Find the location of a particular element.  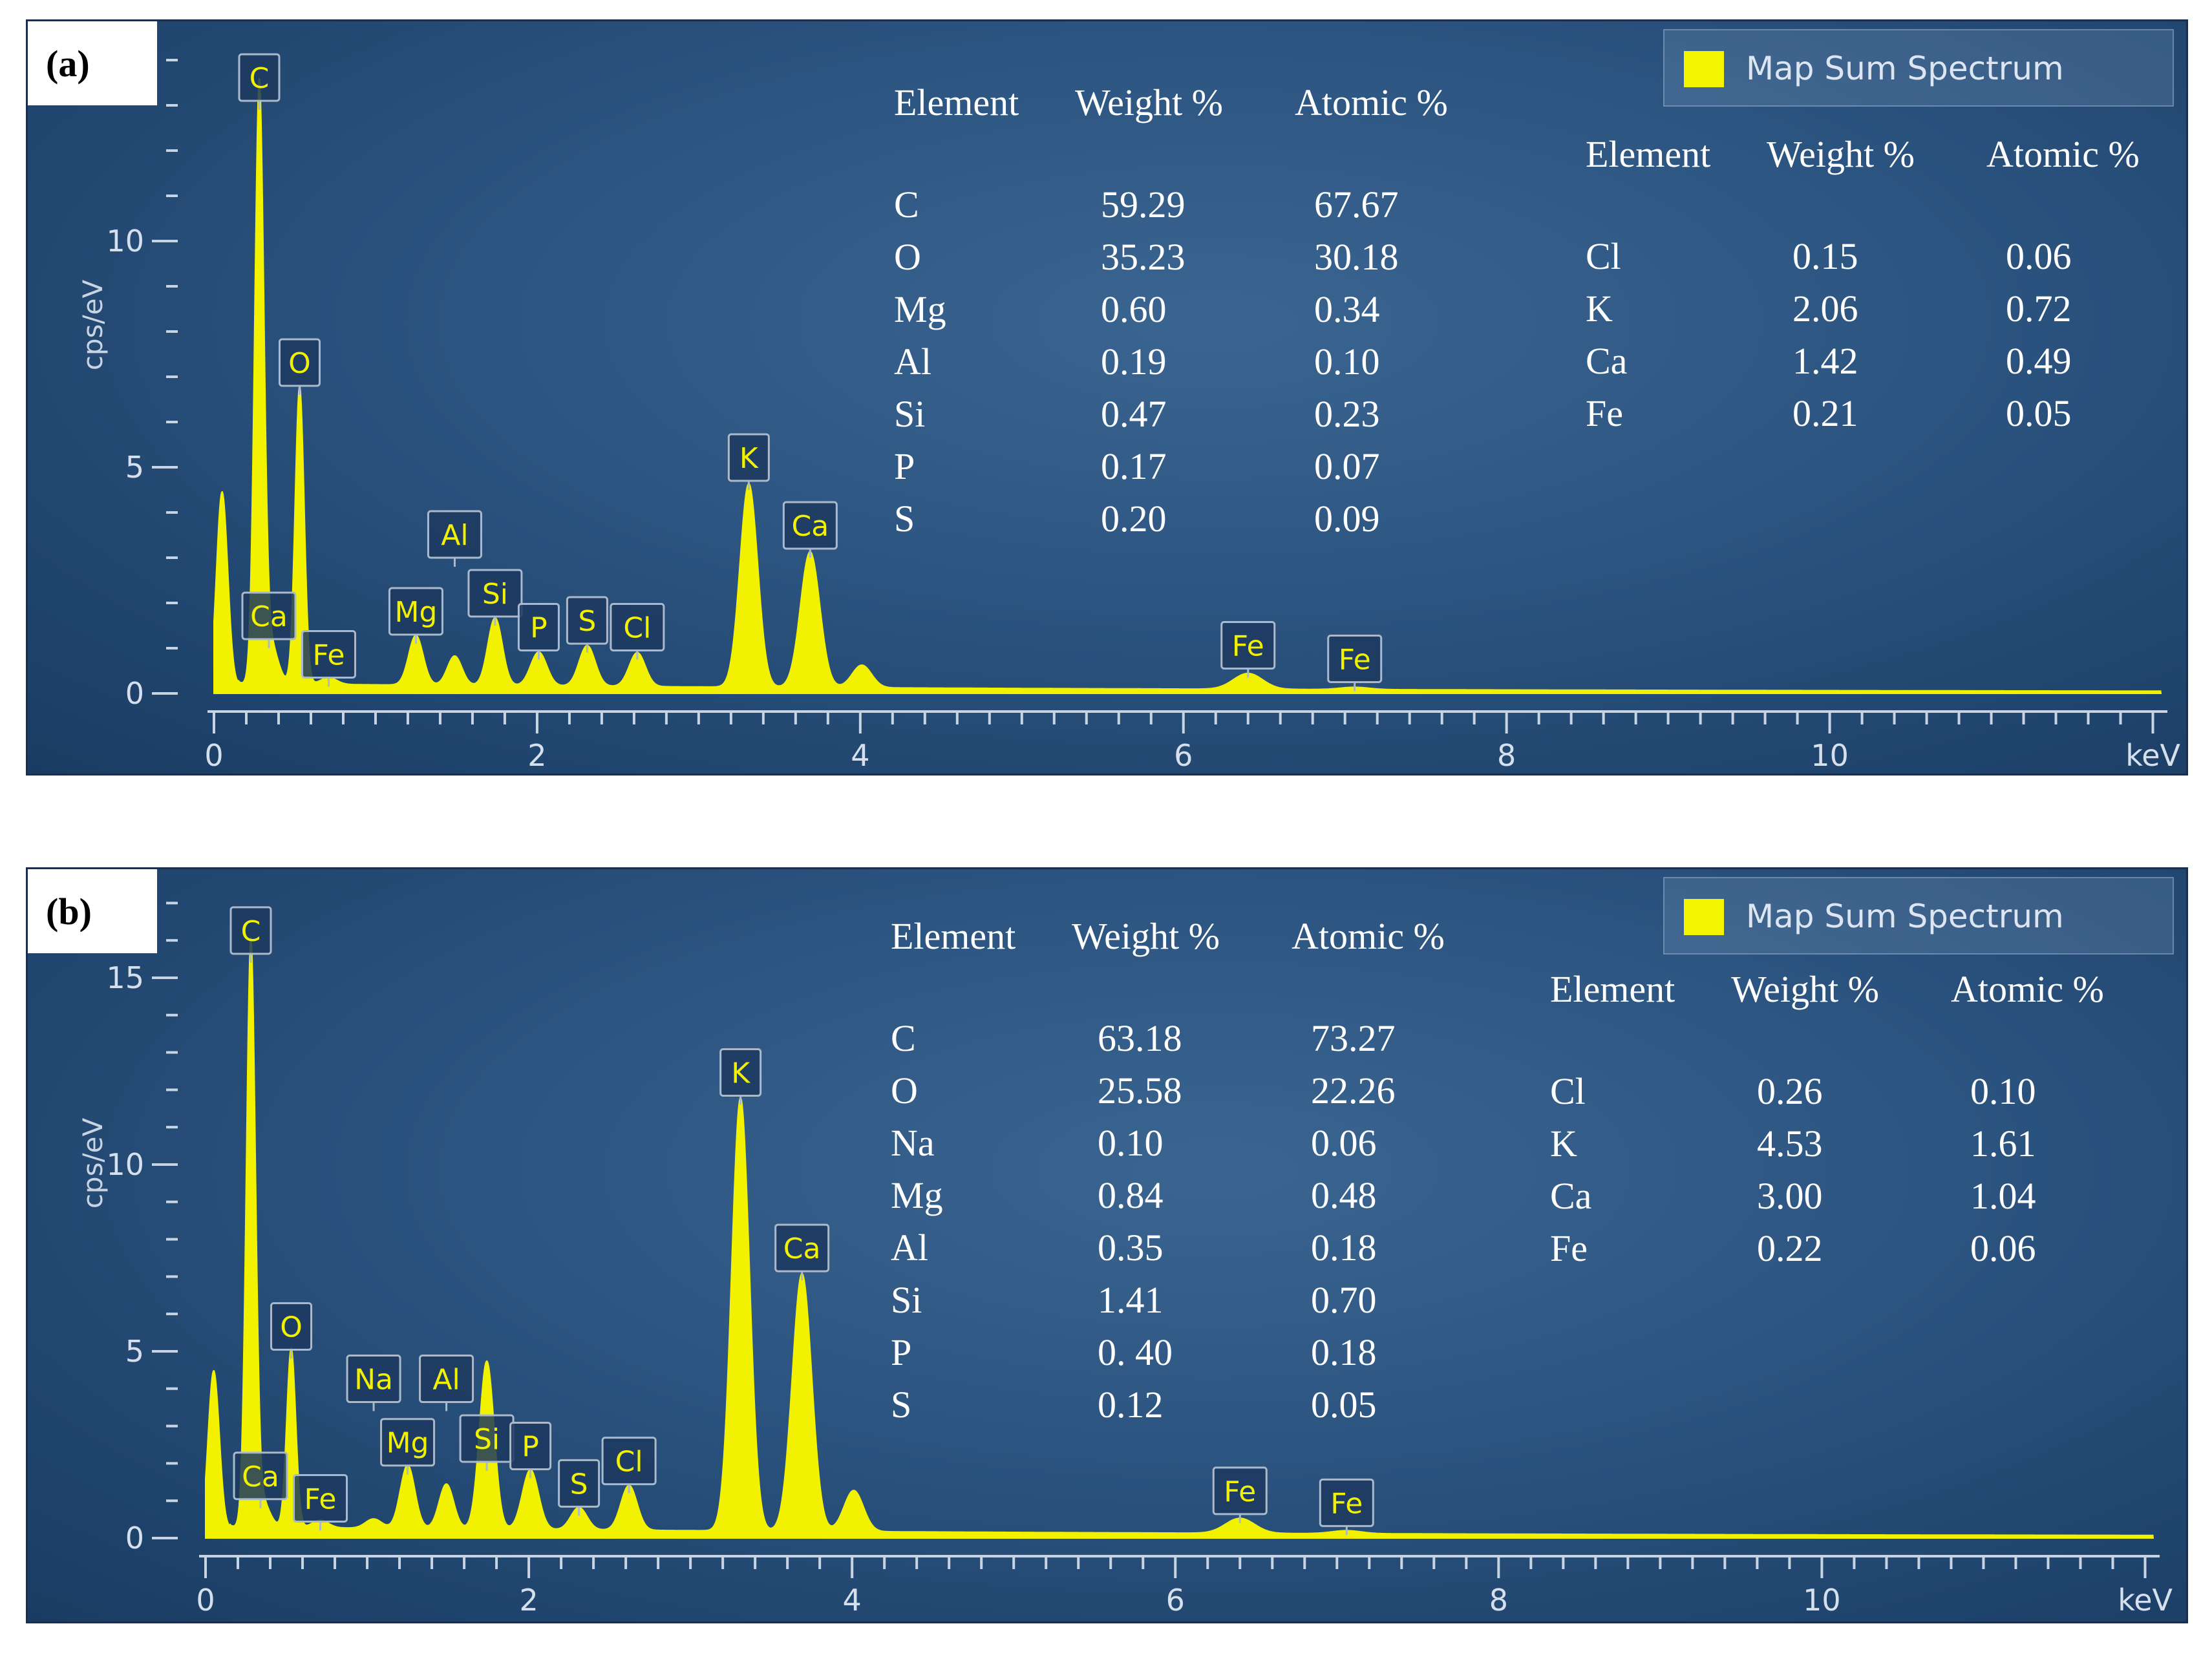

table-weight: 2.06 is located at coordinates (1825, 309).